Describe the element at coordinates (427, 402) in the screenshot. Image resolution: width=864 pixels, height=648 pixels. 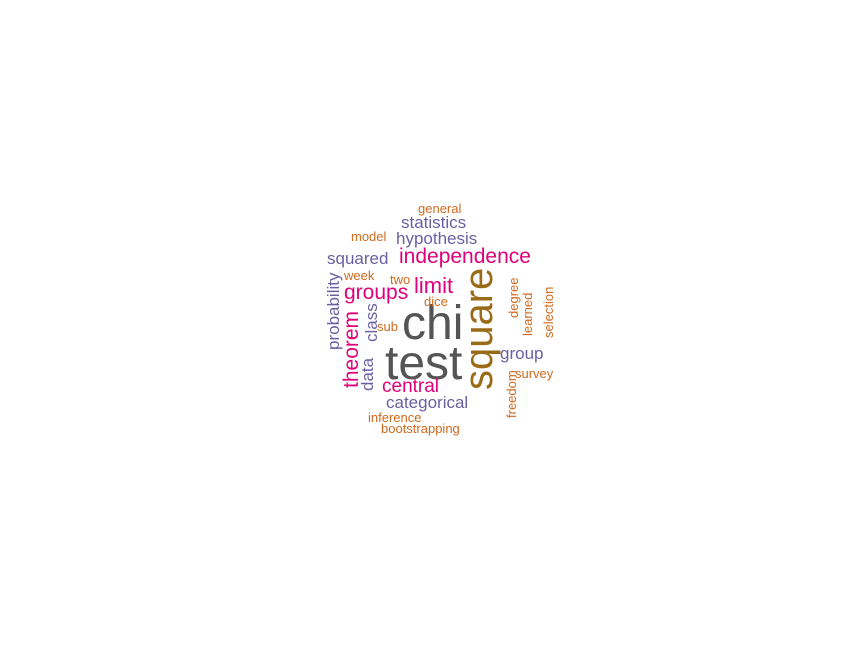
I see `word-categorical: categorical` at that location.